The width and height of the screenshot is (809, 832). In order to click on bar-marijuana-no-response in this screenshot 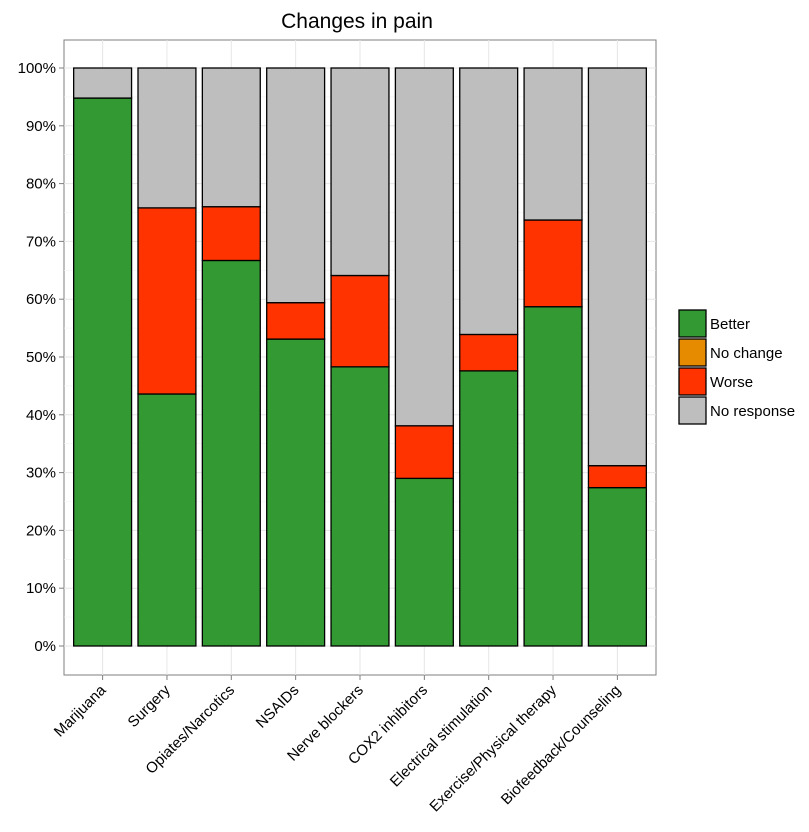, I will do `click(103, 83)`.